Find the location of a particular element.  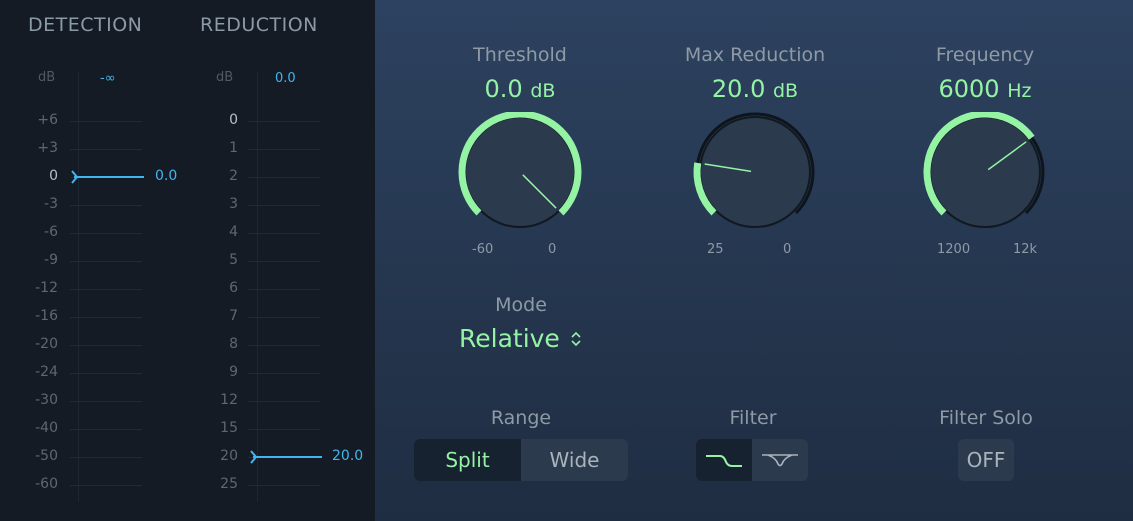

detection-tick-label: -50 is located at coordinates (46, 456).